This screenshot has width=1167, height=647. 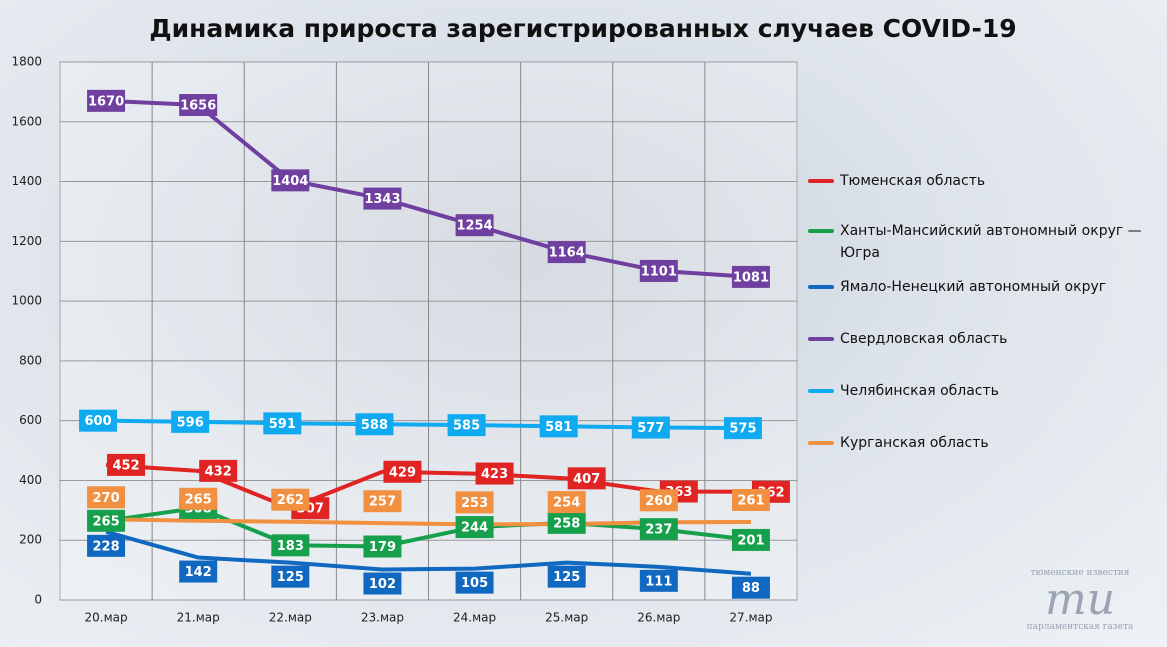 I want to click on data-label: 102, so click(x=382, y=584).